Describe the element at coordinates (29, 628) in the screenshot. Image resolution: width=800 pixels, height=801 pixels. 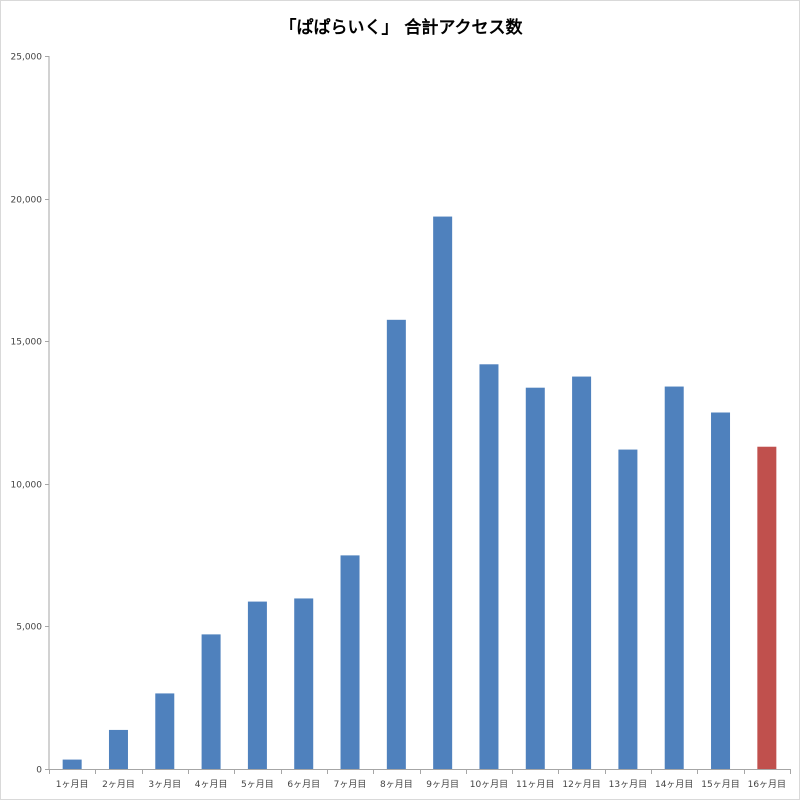
I see `y-tick-label: 5,000` at that location.